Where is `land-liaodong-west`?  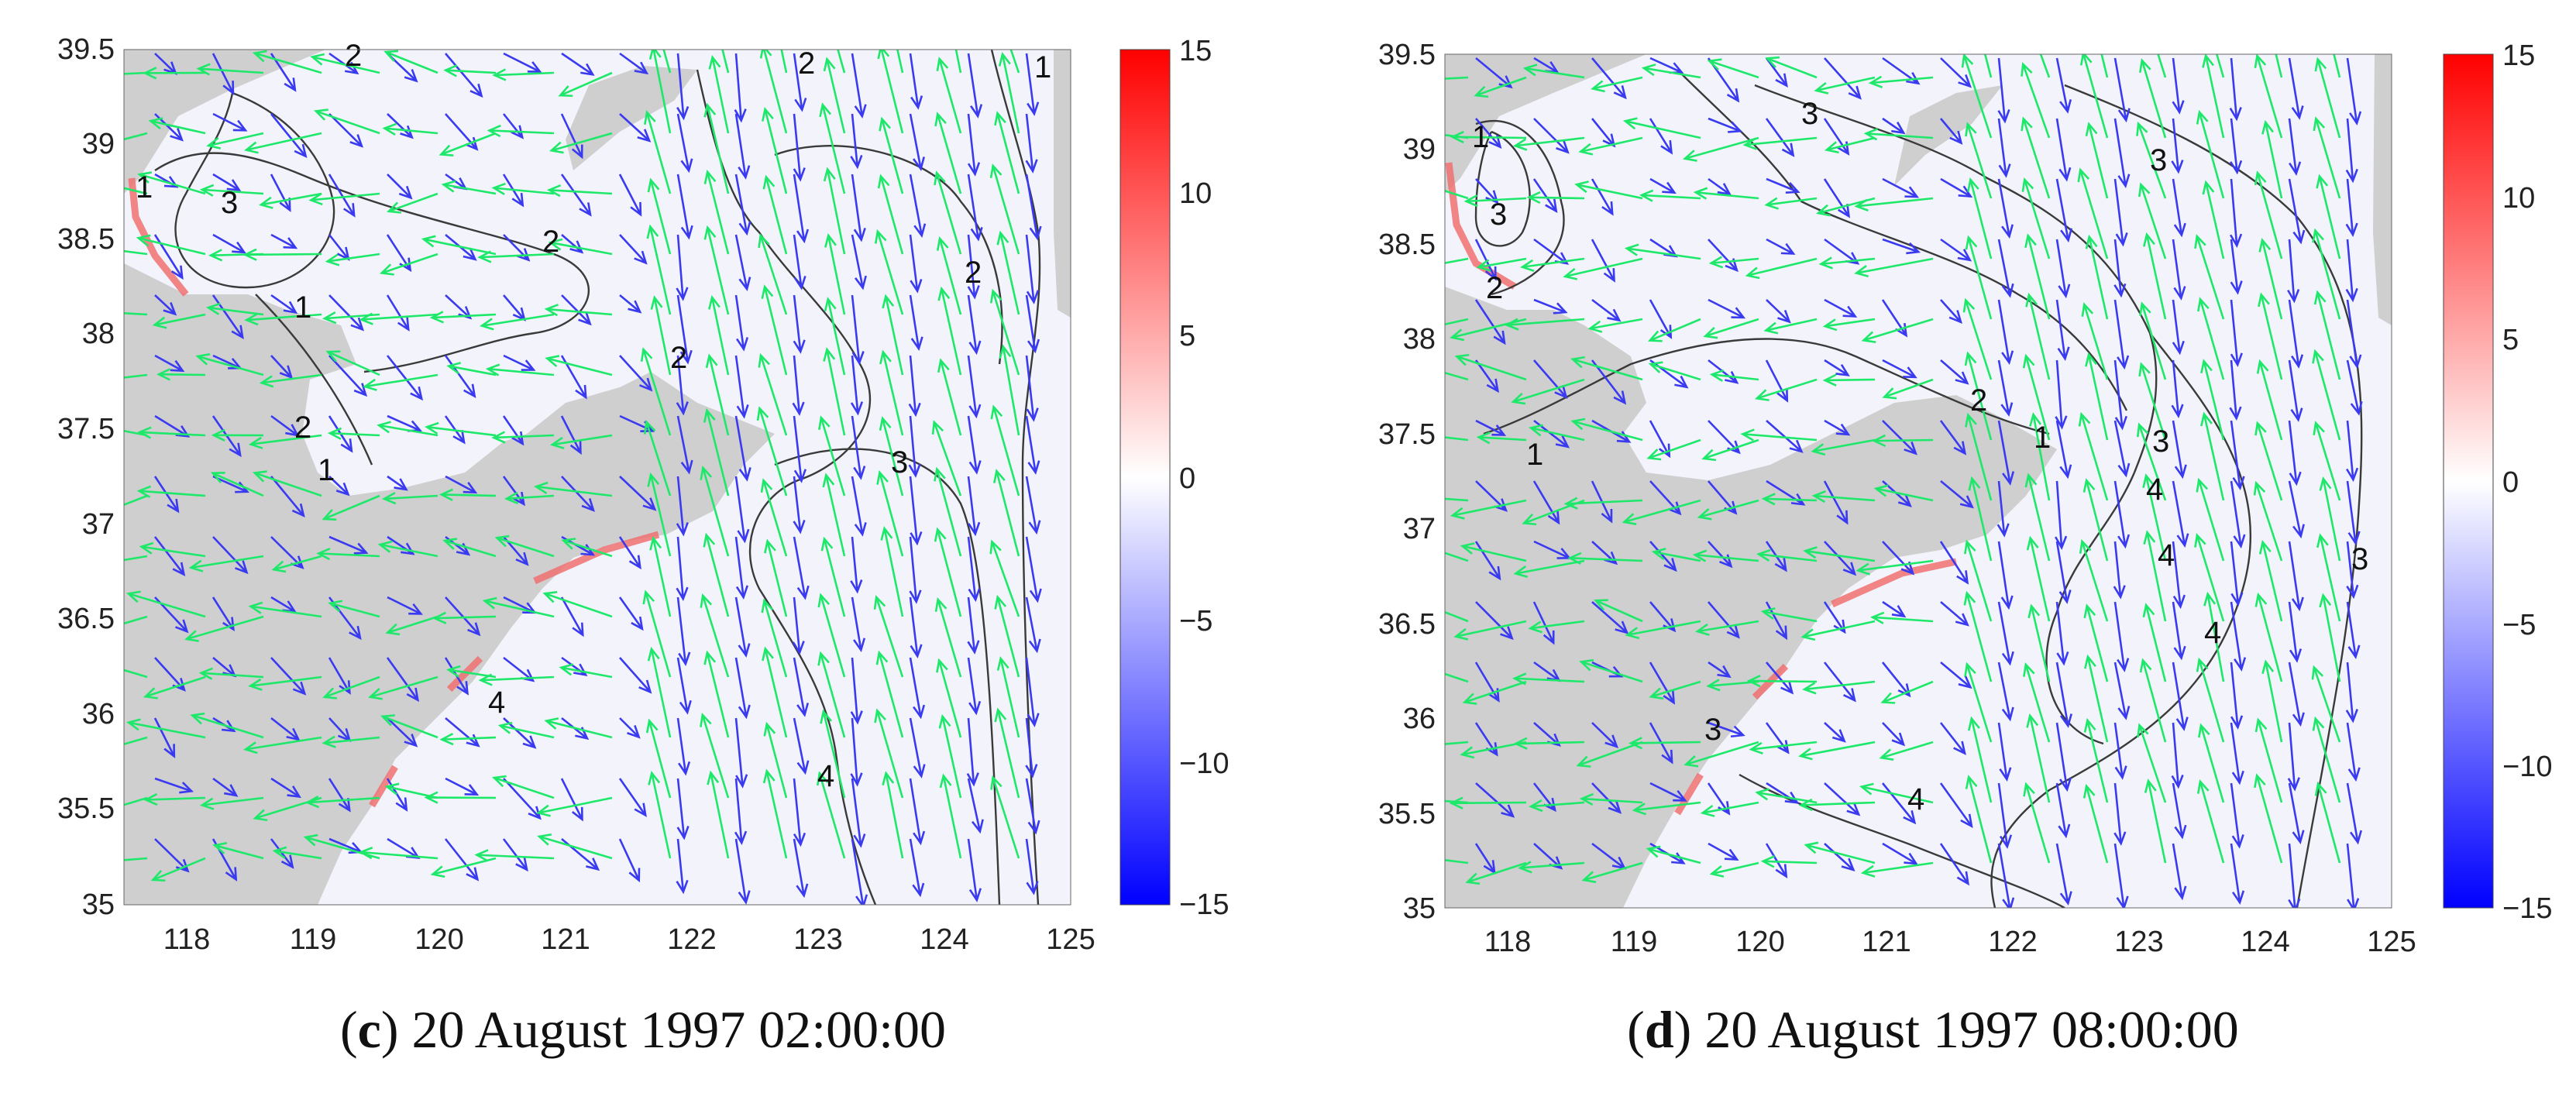
land-liaodong-west is located at coordinates (224, 122).